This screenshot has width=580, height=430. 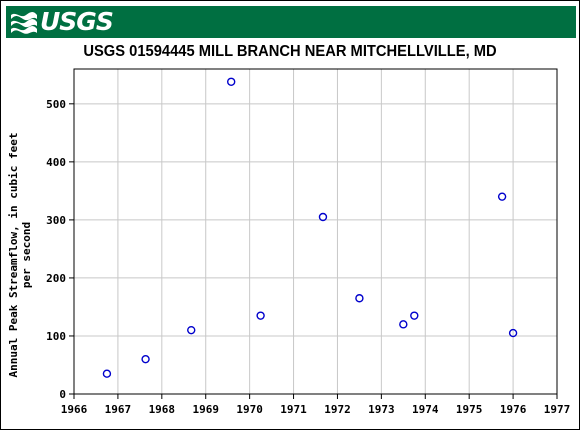 What do you see at coordinates (56, 336) in the screenshot?
I see `y-tick-label: 100` at bounding box center [56, 336].